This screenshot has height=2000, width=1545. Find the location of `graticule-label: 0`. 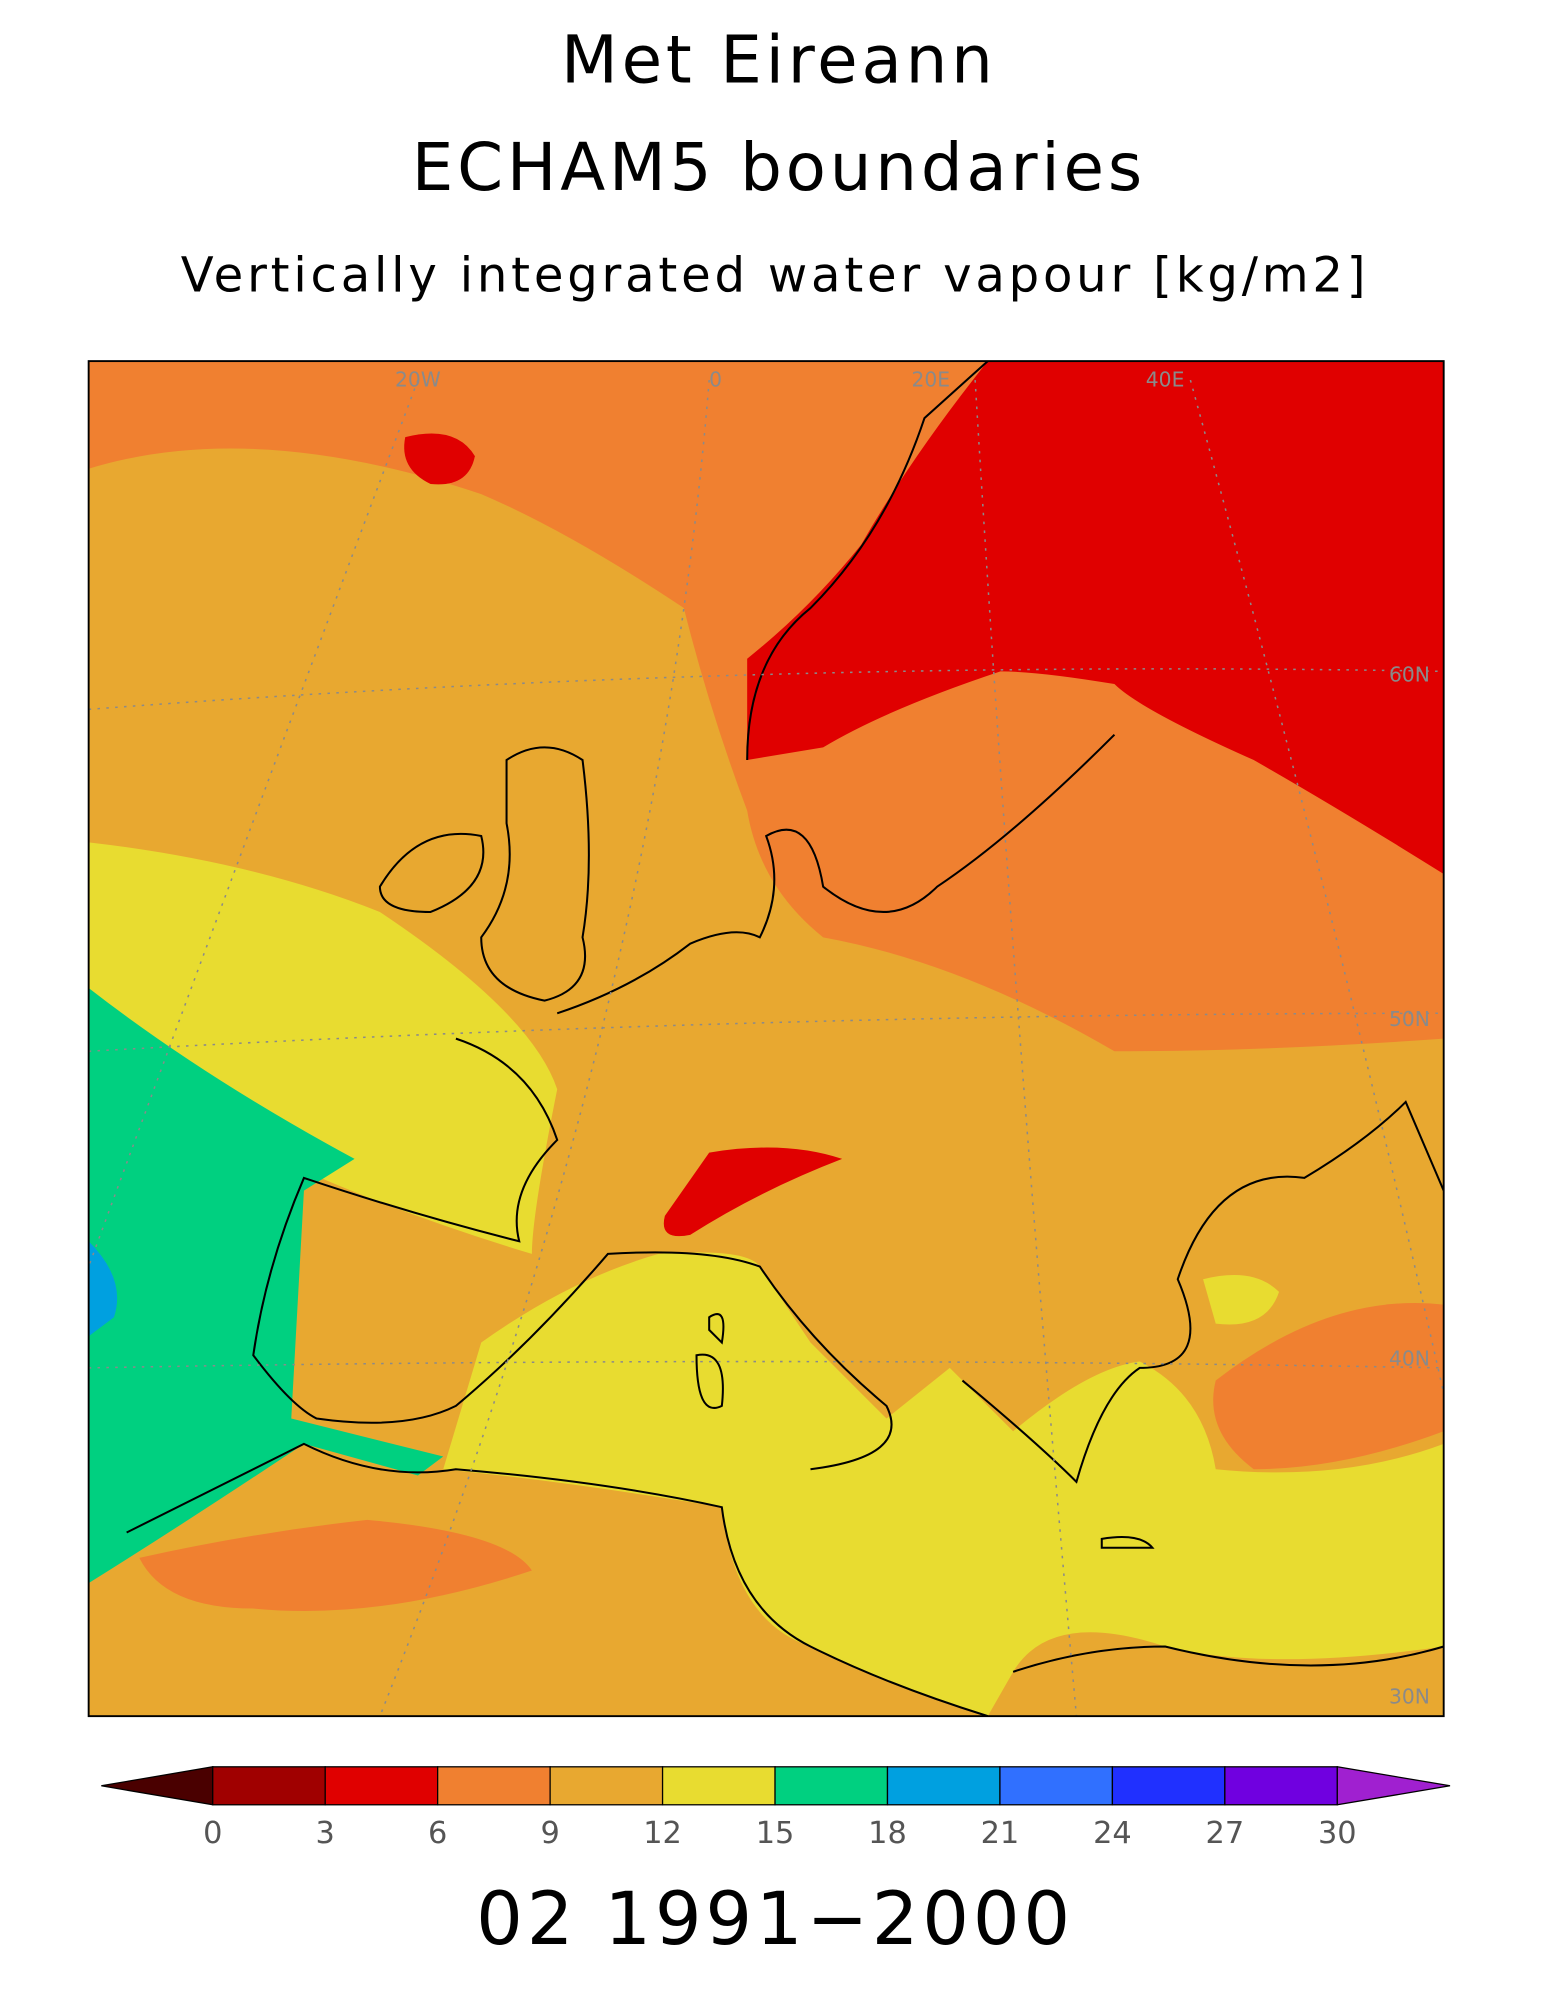

graticule-label: 0 is located at coordinates (715, 379).